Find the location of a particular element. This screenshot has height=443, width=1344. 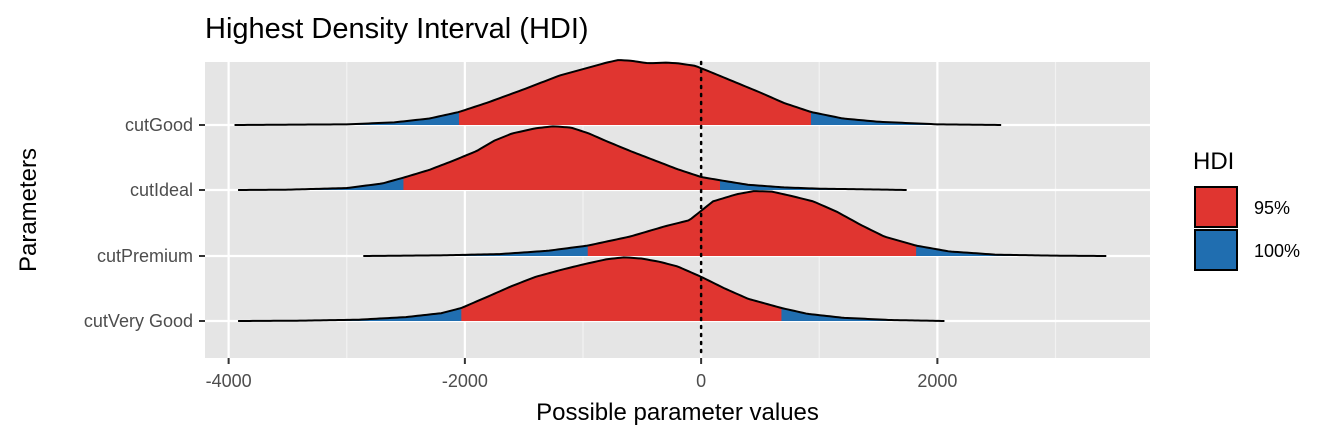

chart-title: Highest Density Interval (HDI) is located at coordinates (397, 29).